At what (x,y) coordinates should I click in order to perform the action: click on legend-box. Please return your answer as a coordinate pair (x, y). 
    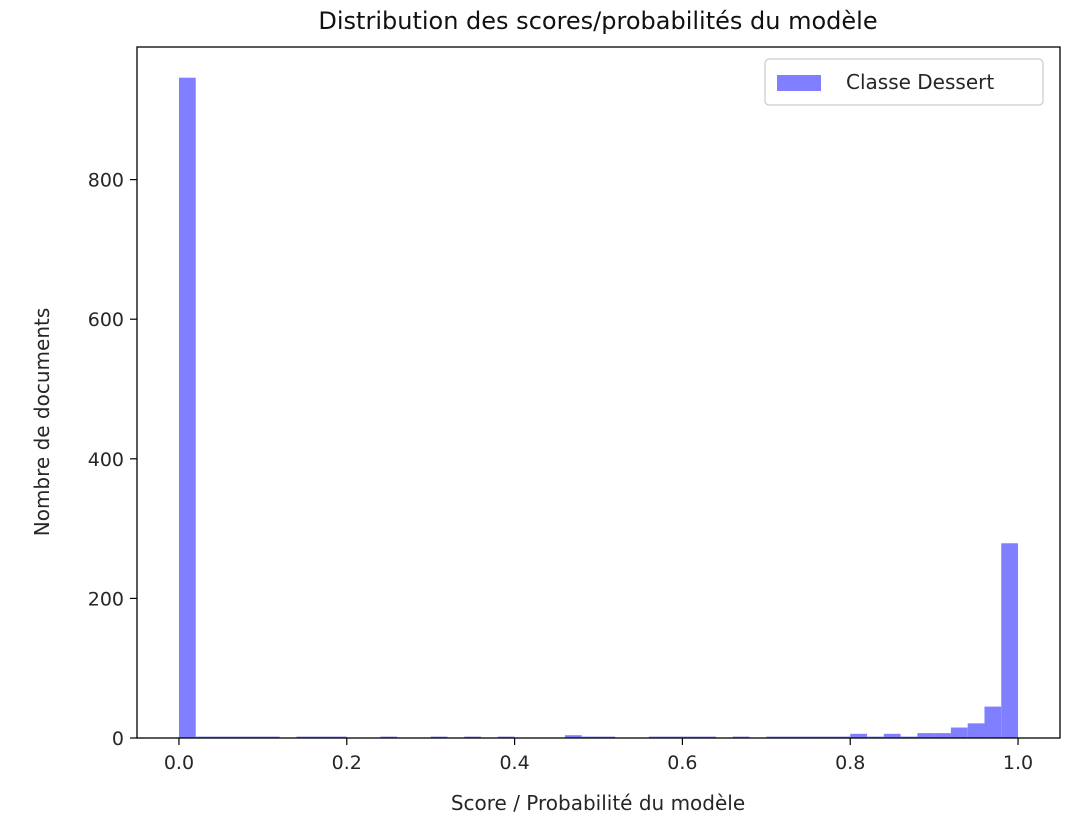
    Looking at the image, I should click on (904, 82).